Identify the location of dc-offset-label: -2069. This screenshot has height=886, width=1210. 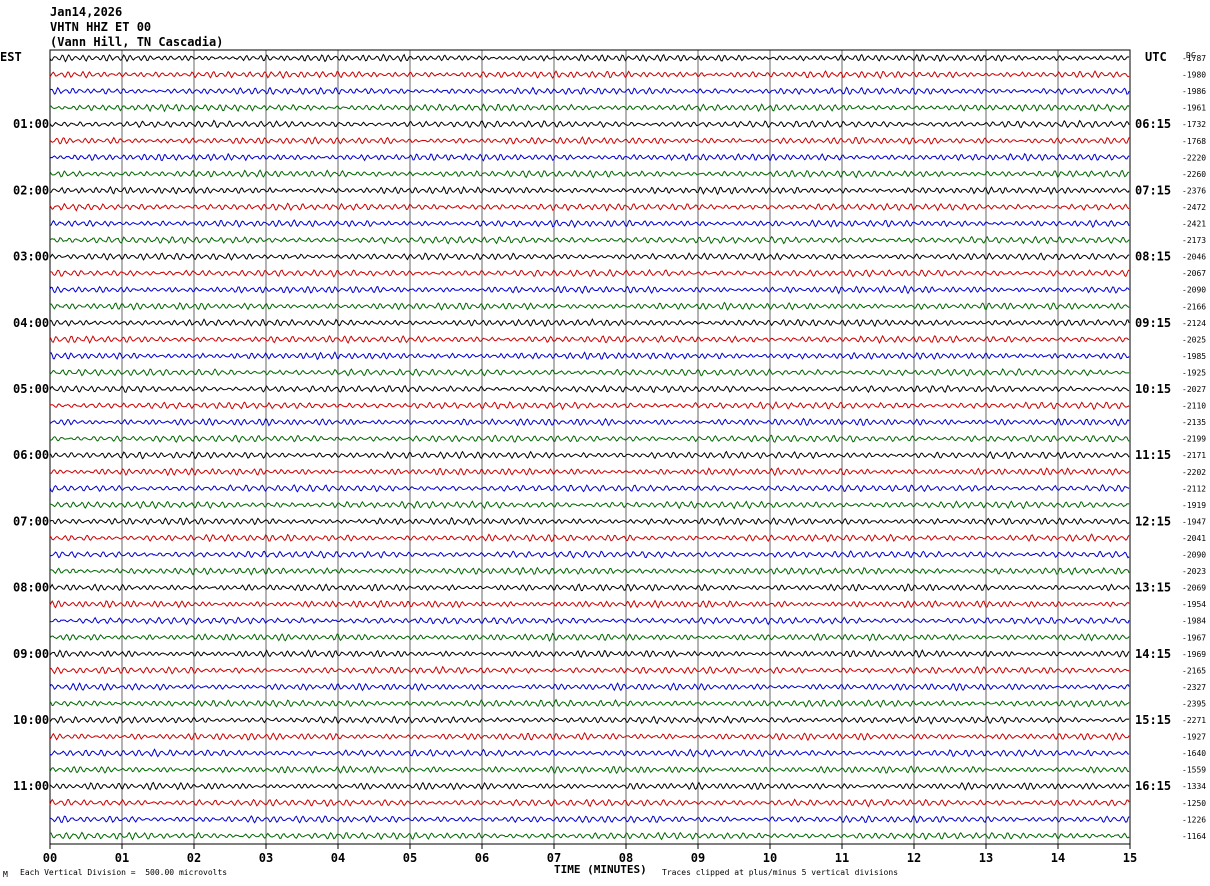
(1194, 588).